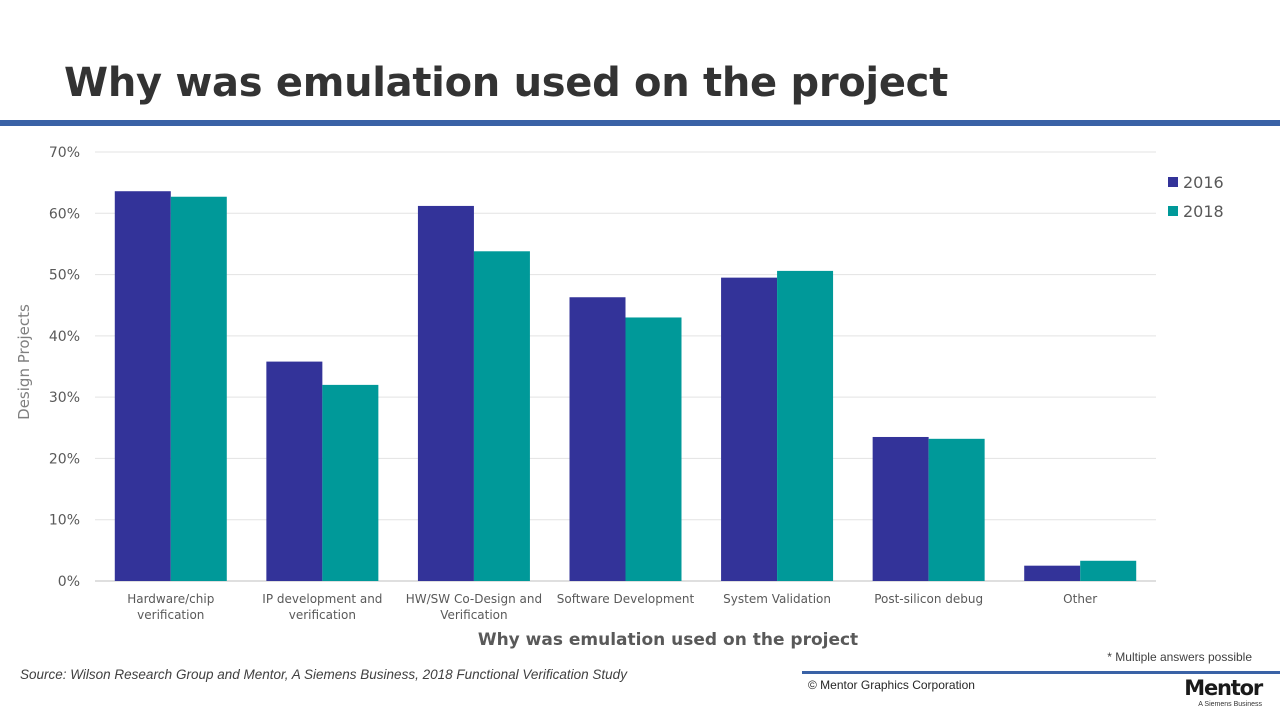 The width and height of the screenshot is (1280, 720). I want to click on y-tick-label: 10%, so click(64, 521).